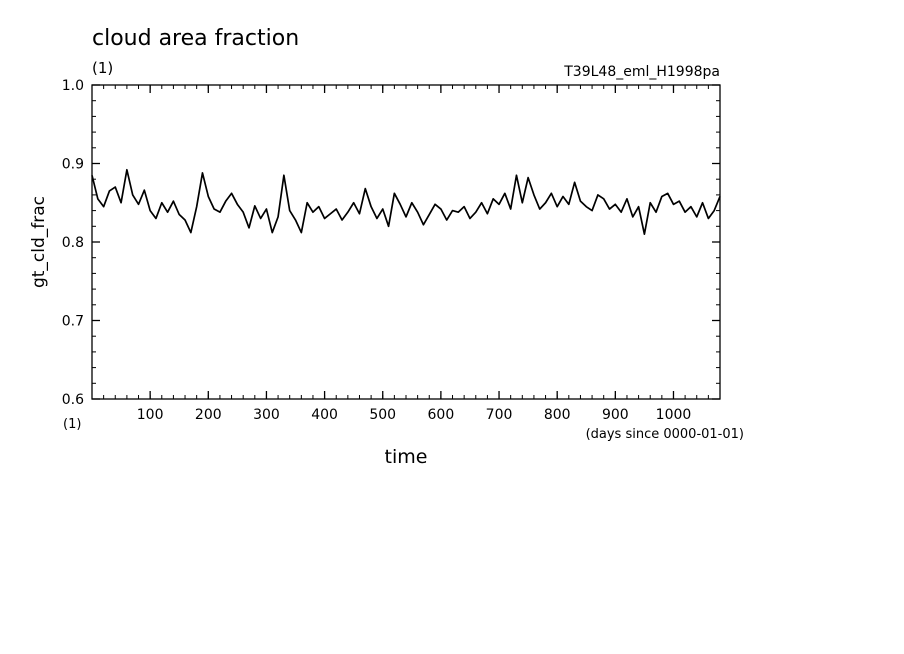 The width and height of the screenshot is (904, 654). What do you see at coordinates (406, 201) in the screenshot?
I see `series-line` at bounding box center [406, 201].